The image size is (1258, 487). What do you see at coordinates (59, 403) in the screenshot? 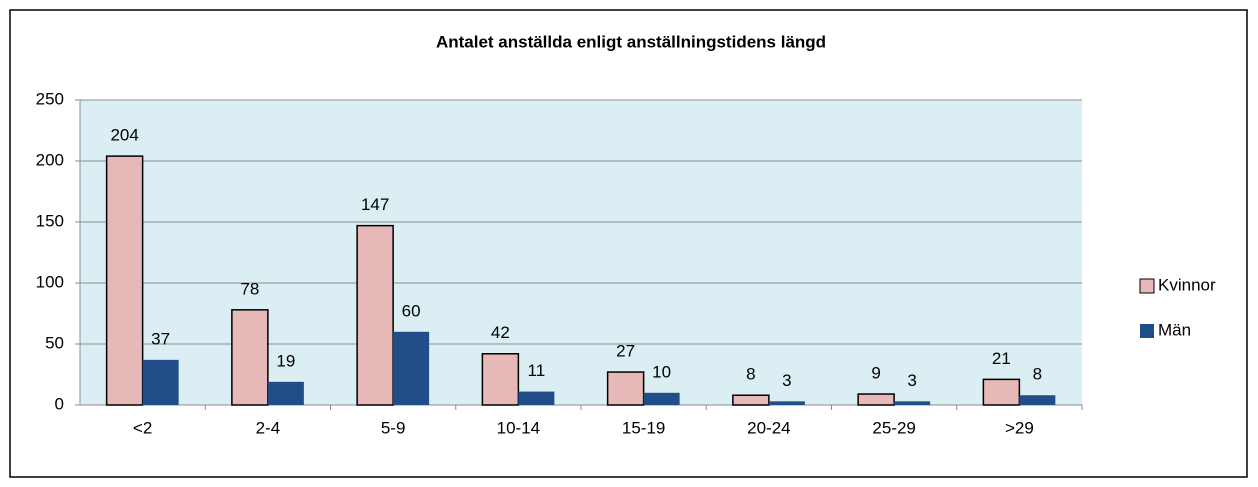
I see `y-tick-label: 0` at bounding box center [59, 403].